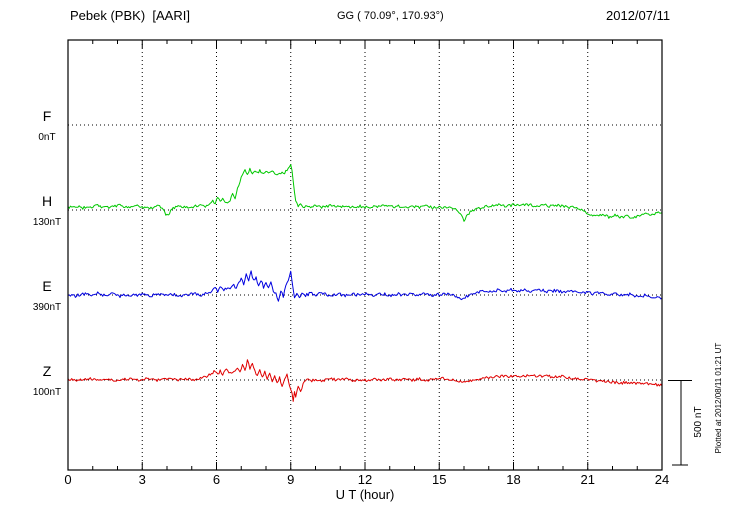 This screenshot has height=520, width=730. I want to click on x-tick-label: 21, so click(588, 479).